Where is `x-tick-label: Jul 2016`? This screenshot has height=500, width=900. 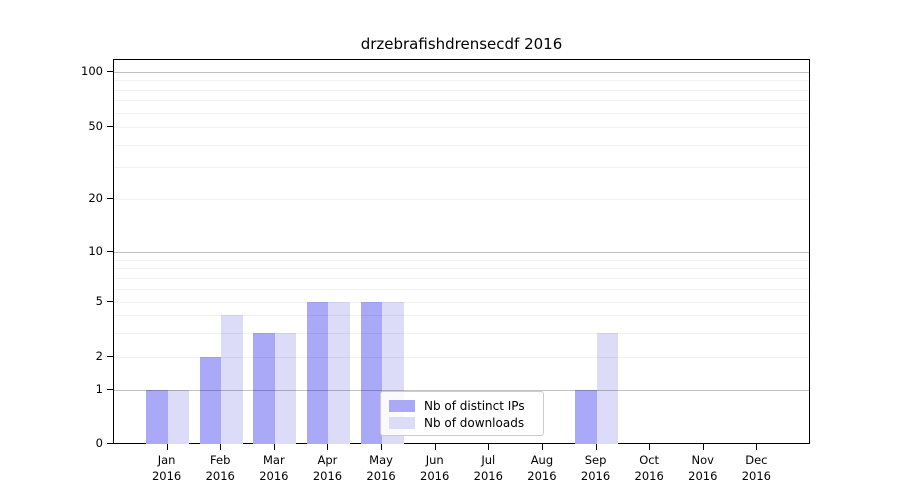 x-tick-label: Jul 2016 is located at coordinates (488, 468).